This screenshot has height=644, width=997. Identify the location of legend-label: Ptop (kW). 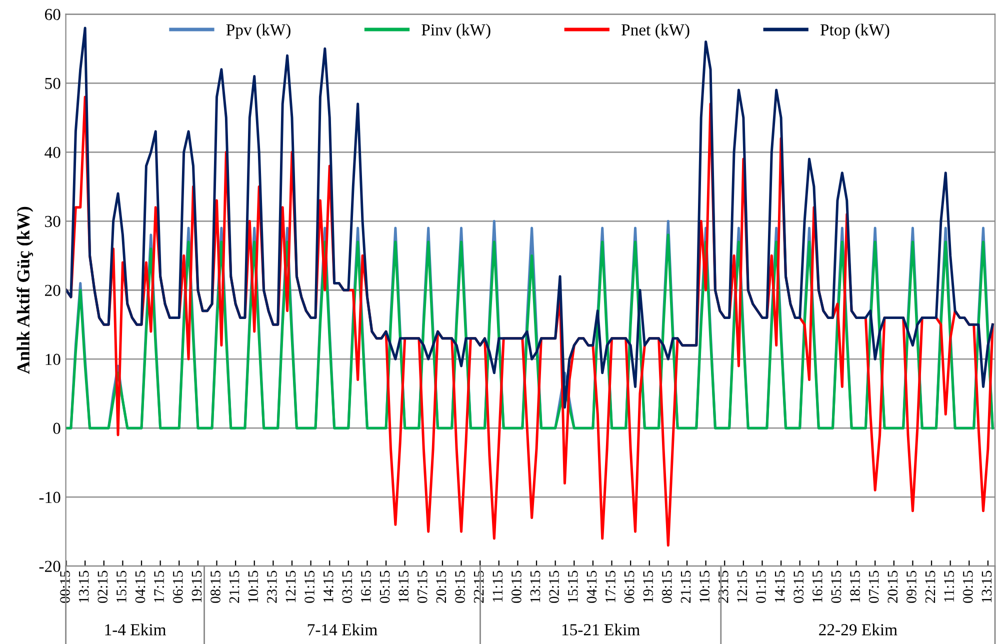
(855, 31).